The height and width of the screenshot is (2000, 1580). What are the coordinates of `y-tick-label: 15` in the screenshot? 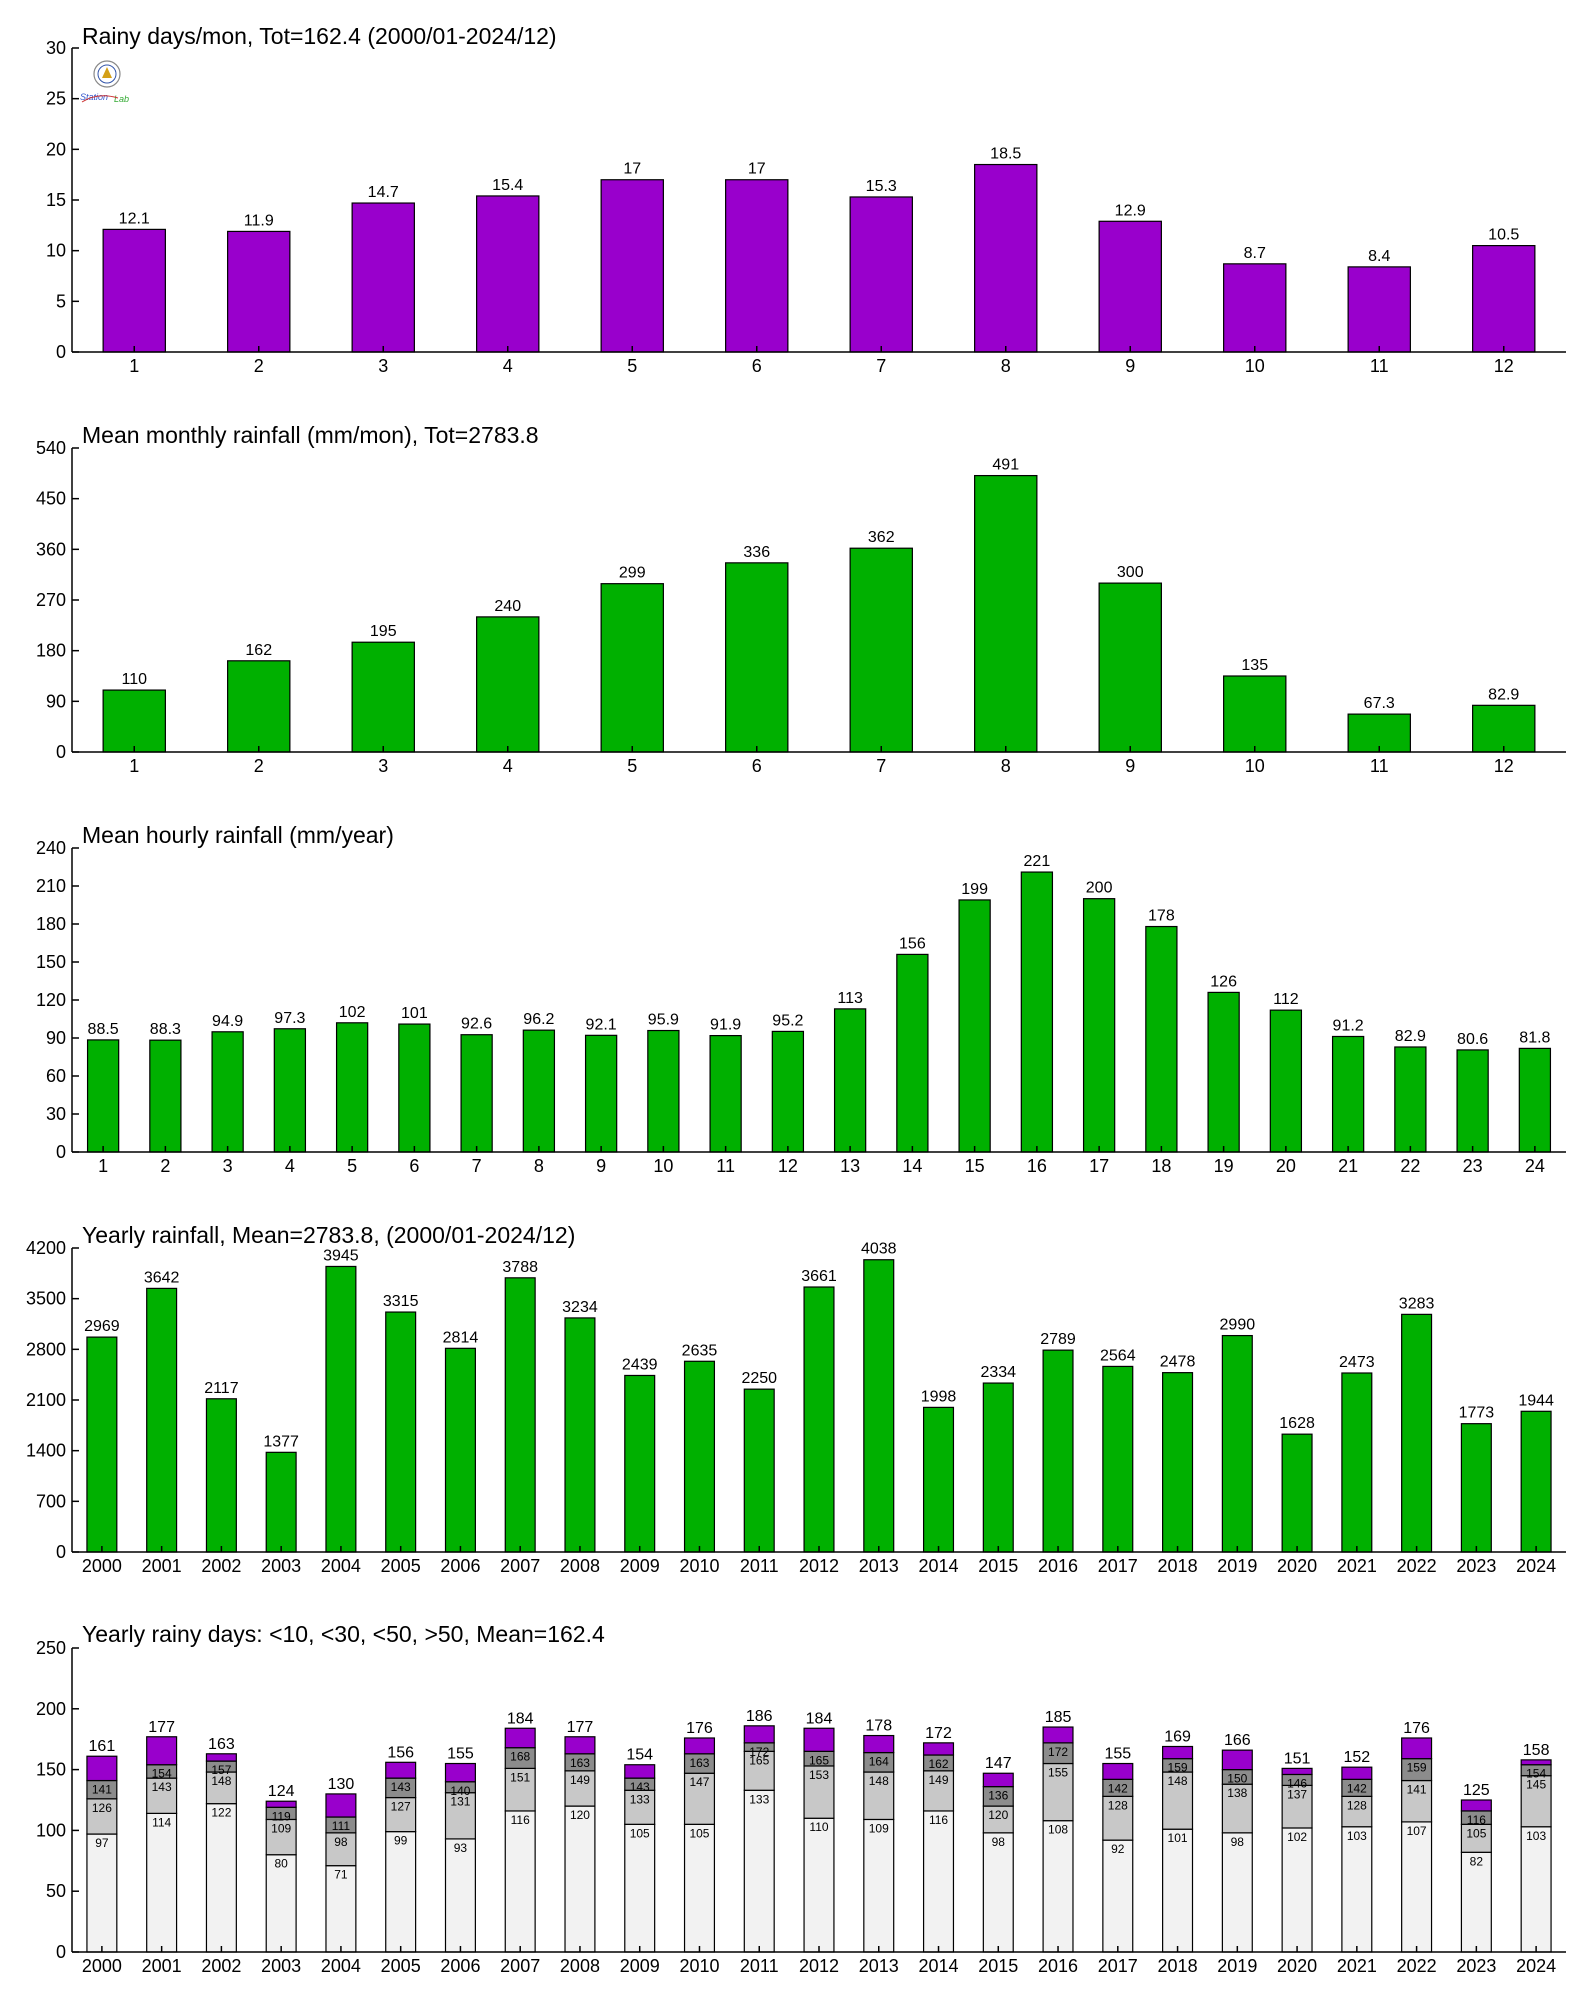 It's located at (56, 200).